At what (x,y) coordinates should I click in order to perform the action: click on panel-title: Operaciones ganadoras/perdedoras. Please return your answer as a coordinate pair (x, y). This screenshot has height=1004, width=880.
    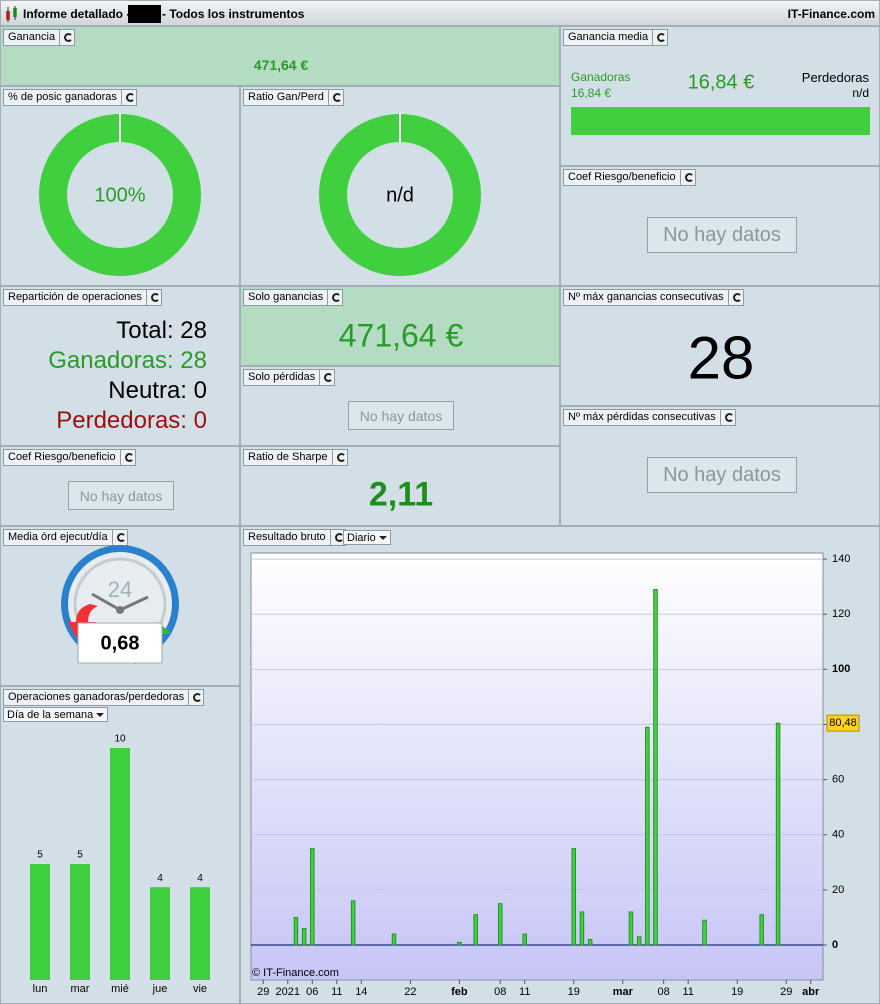
    Looking at the image, I should click on (96, 697).